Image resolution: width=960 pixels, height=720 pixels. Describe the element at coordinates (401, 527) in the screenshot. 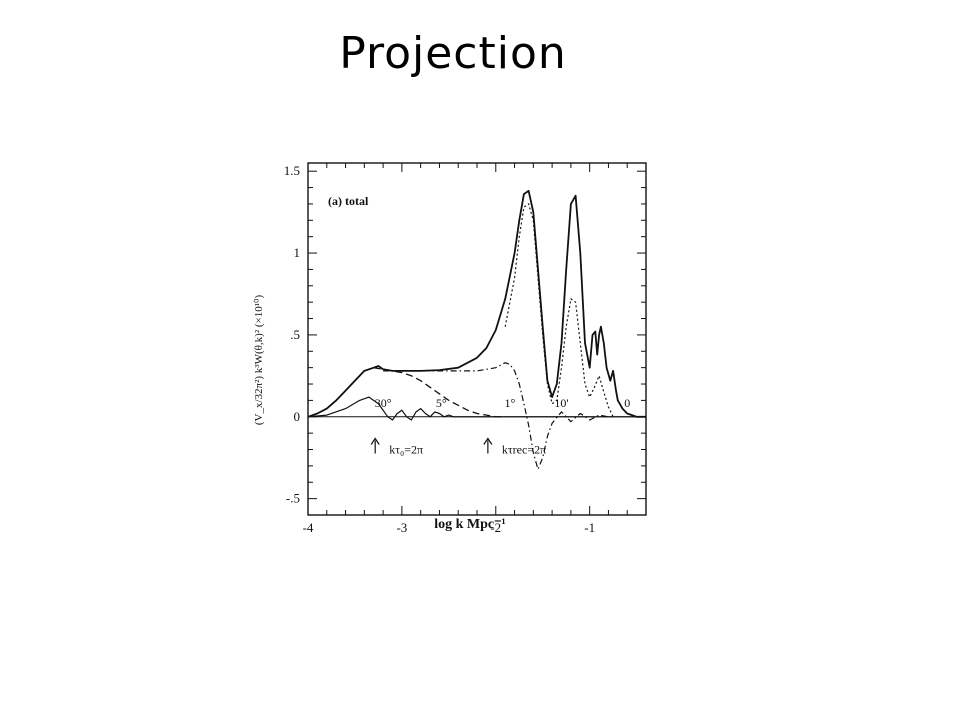

I see `x-tick-label: -3` at that location.